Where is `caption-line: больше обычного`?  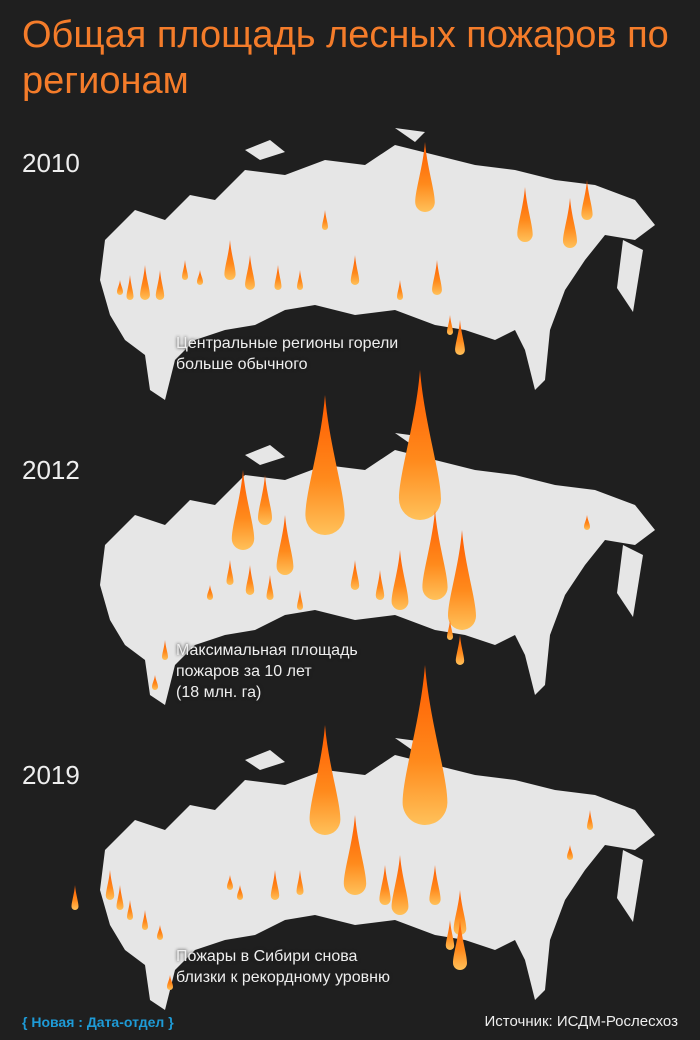
caption-line: больше обычного is located at coordinates (242, 364).